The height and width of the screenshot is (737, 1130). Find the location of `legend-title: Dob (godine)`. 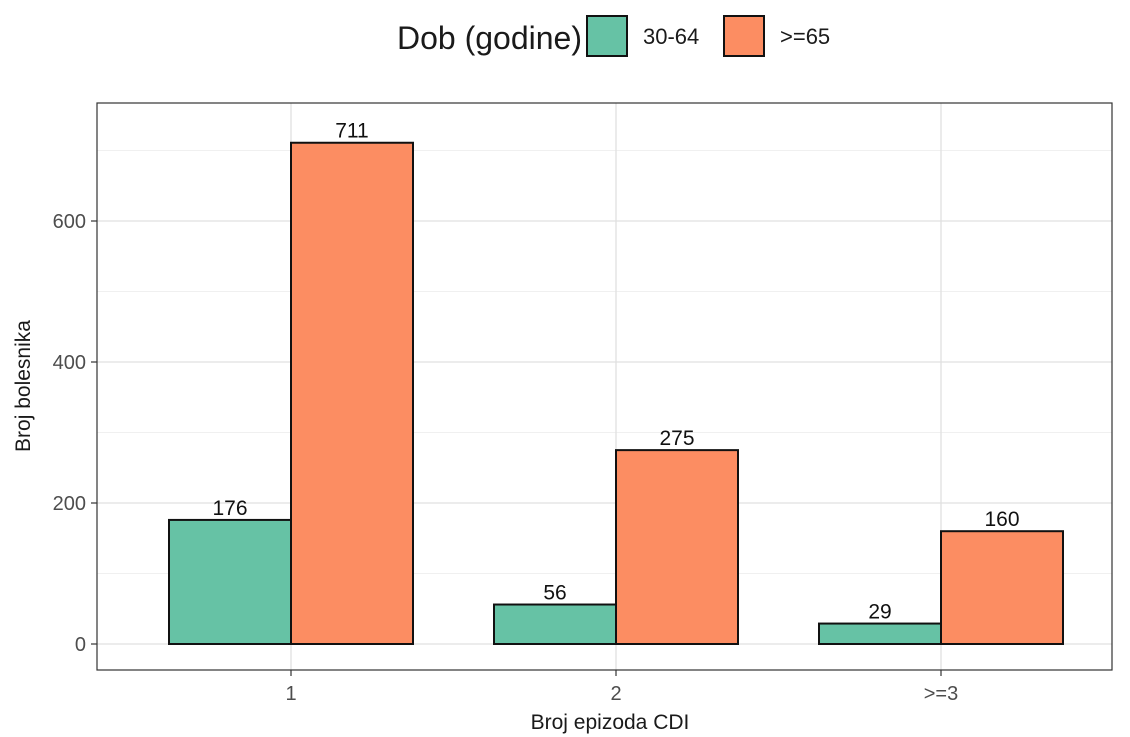

legend-title: Dob (godine) is located at coordinates (489, 38).